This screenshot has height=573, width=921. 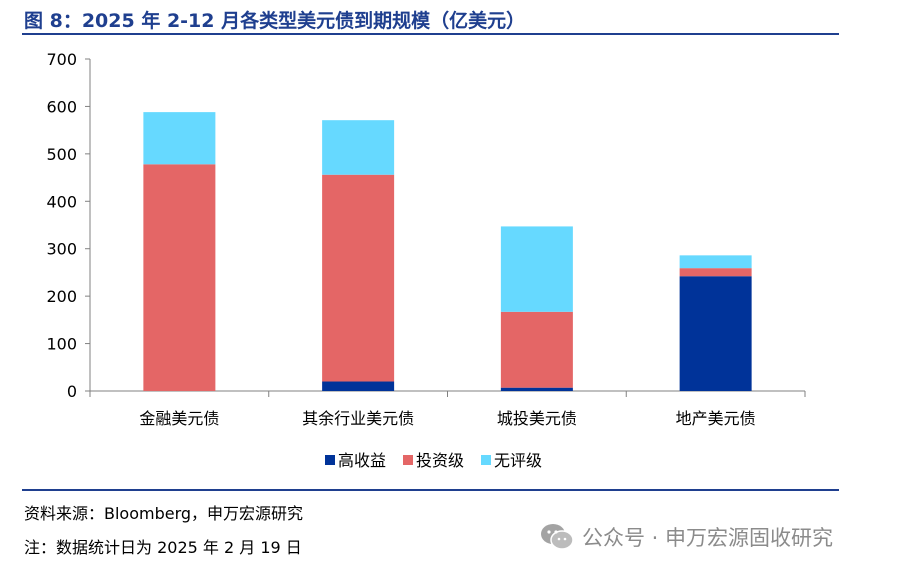 What do you see at coordinates (708, 538) in the screenshot?
I see `watermark-text: 公众号 · 申万宏源固收研究` at bounding box center [708, 538].